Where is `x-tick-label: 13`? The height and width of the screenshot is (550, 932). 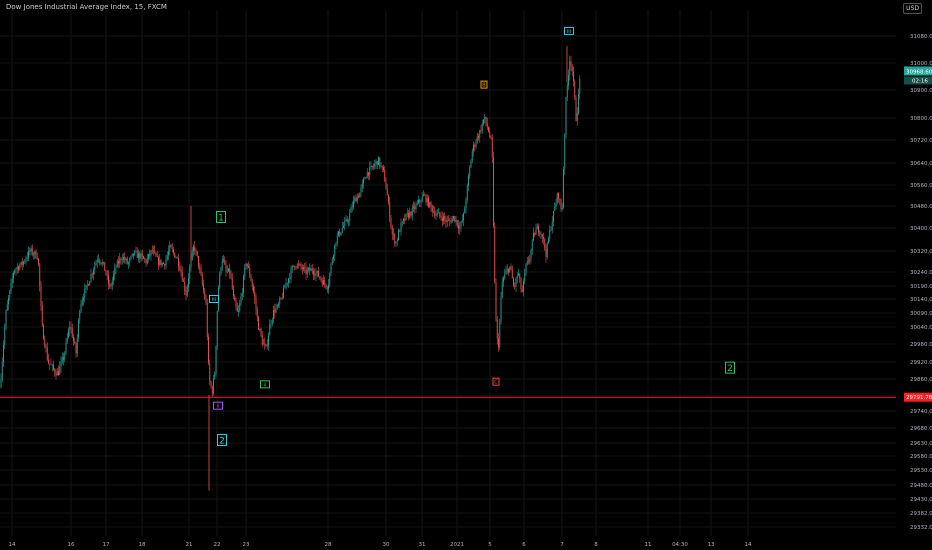
x-tick-label: 13 is located at coordinates (711, 545).